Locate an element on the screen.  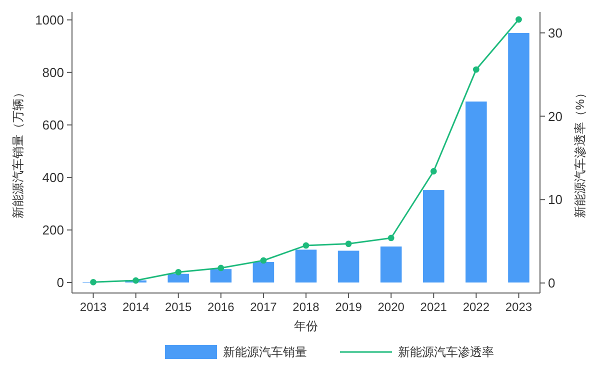
y2-axis-title: 新能源汽车渗透率（%） is located at coordinates (580, 152).